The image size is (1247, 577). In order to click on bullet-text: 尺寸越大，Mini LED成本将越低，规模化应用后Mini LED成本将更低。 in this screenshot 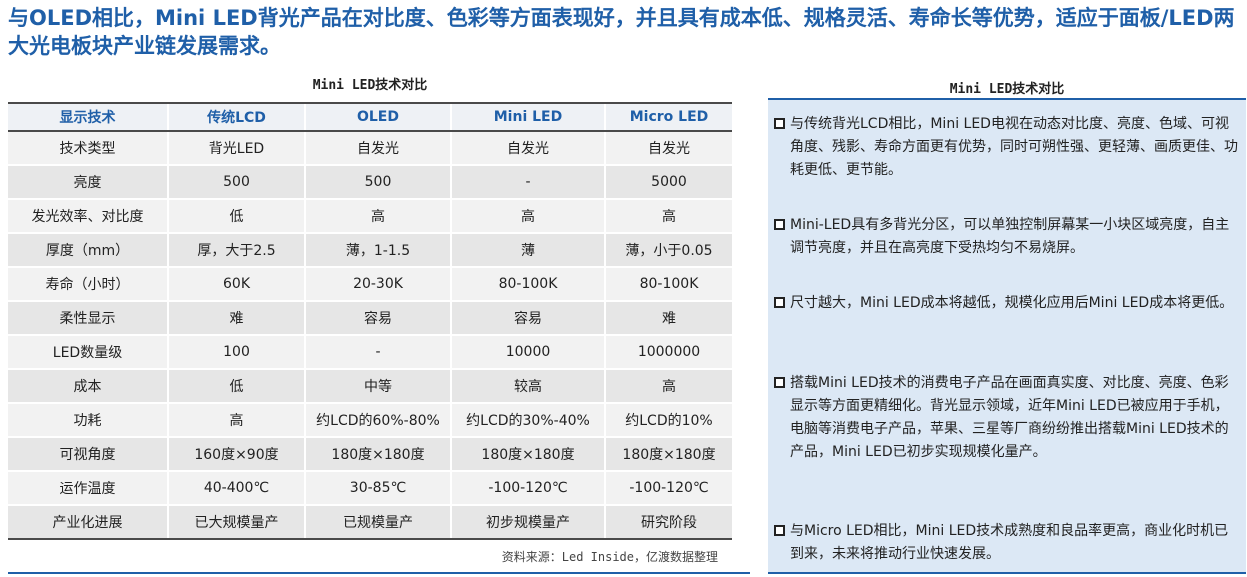, I will do `click(1012, 303)`.